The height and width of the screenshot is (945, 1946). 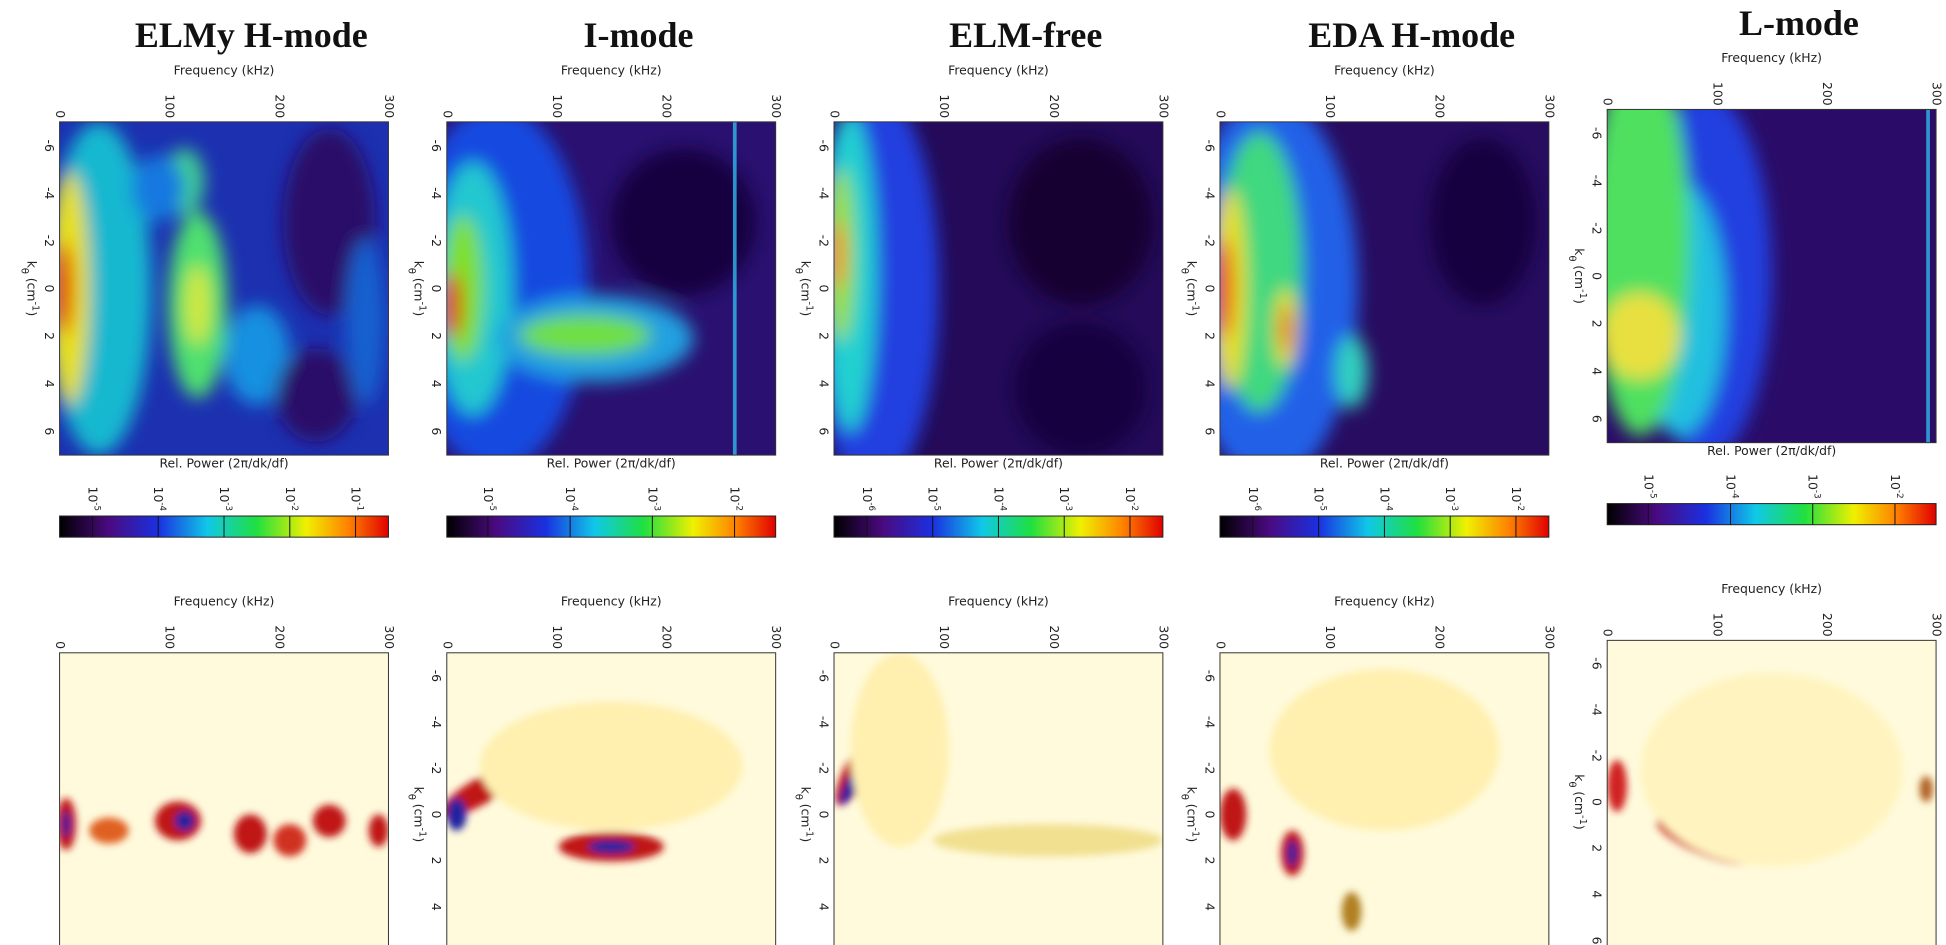 What do you see at coordinates (360, 506) in the screenshot?
I see `tick-exp: -1` at bounding box center [360, 506].